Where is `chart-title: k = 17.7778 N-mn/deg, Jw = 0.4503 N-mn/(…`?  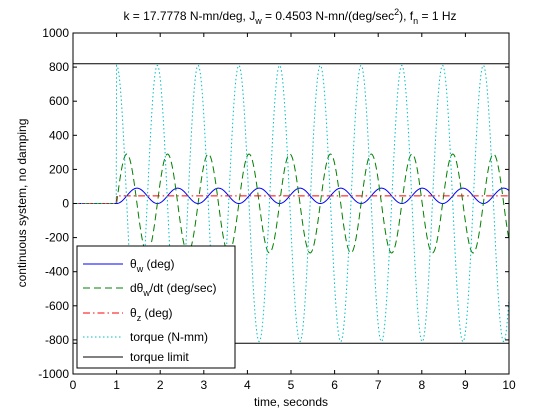
chart-title: k = 17.7778 N-mn/deg, Jw = 0.4503 N-mn/(… is located at coordinates (289, 16).